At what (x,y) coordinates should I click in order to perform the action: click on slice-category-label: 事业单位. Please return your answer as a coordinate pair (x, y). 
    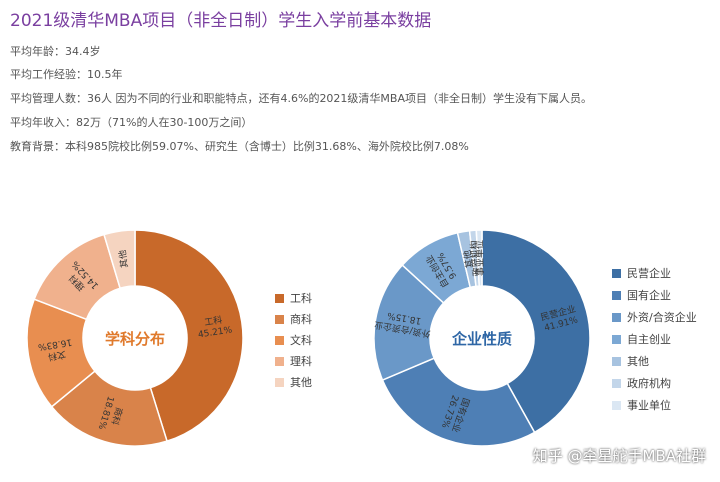
    Looking at the image, I should click on (479, 258).